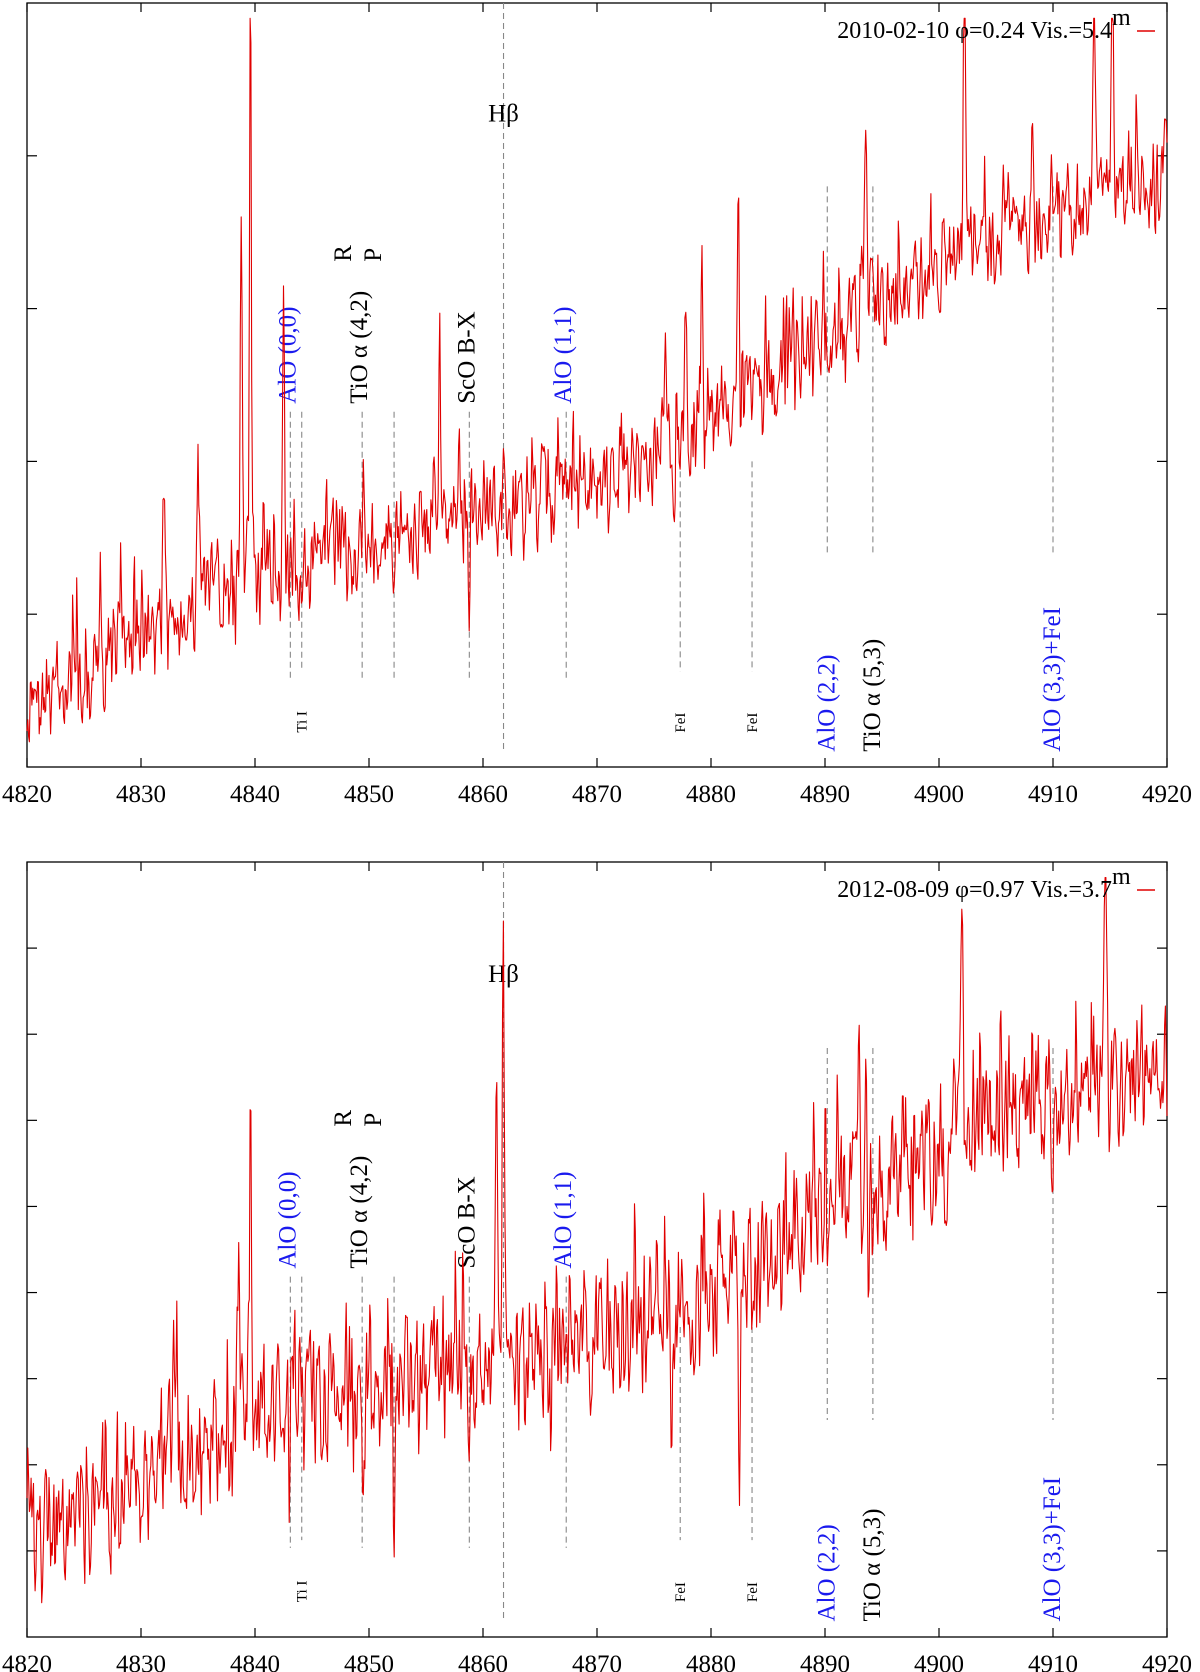 This screenshot has width=1200, height=1672. Describe the element at coordinates (503, 113) in the screenshot. I see `line-label-hbeta: Hβ` at that location.